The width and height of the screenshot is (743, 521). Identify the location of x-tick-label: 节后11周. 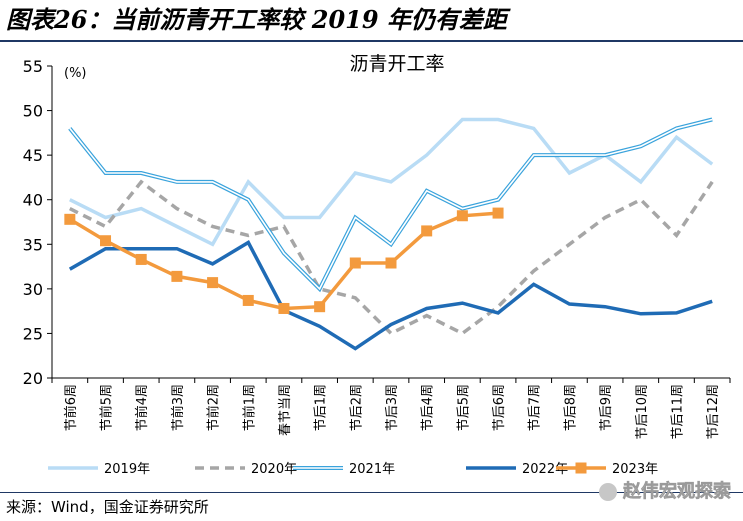
(677, 412).